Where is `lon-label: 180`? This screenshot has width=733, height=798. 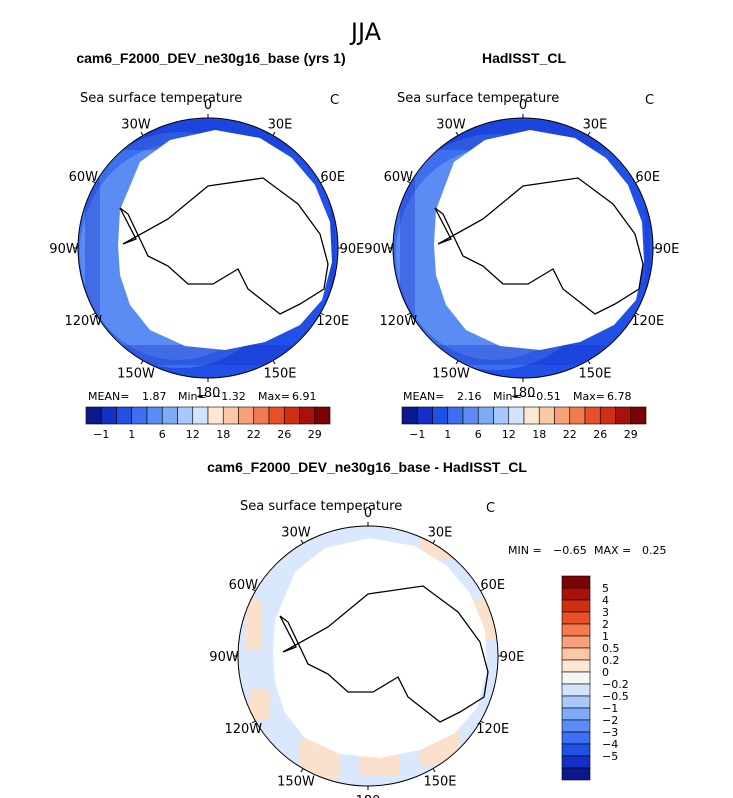
lon-label: 180 is located at coordinates (368, 796).